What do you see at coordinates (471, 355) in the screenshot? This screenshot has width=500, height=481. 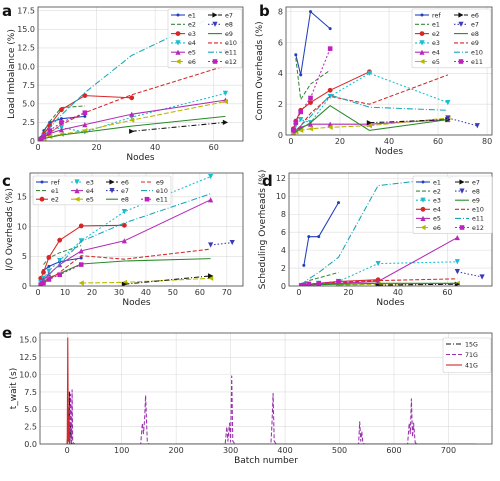 I see `legend-label: 71G` at bounding box center [471, 355].